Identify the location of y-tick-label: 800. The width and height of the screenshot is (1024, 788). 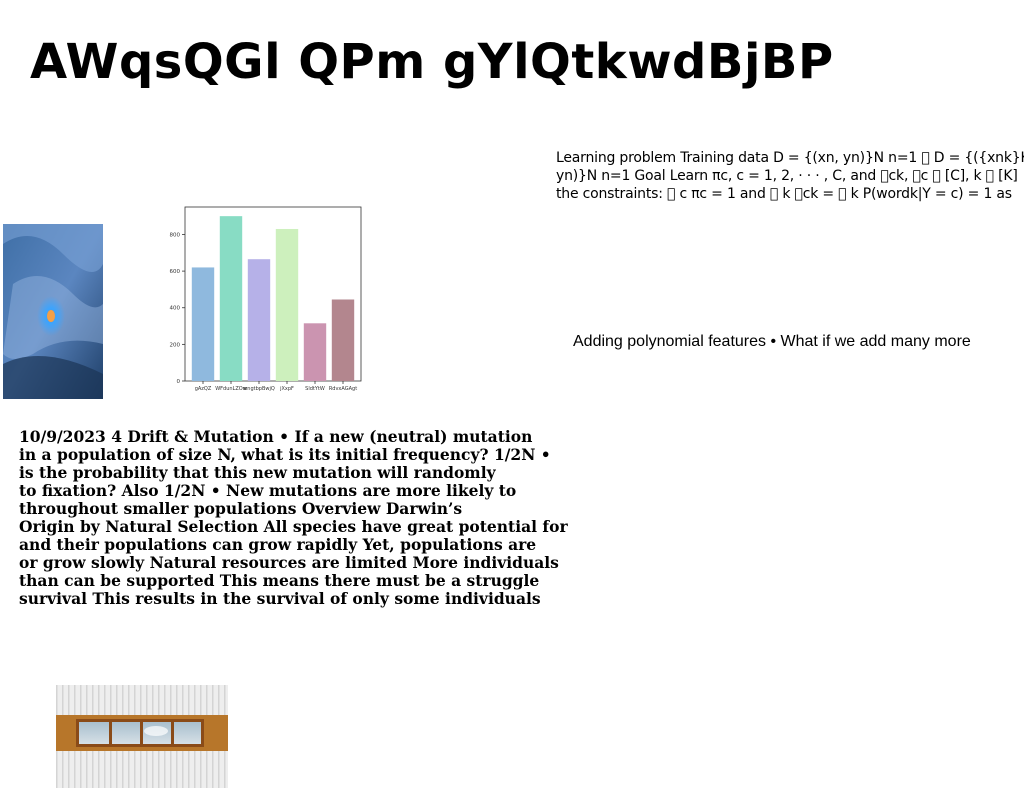
(175, 235).